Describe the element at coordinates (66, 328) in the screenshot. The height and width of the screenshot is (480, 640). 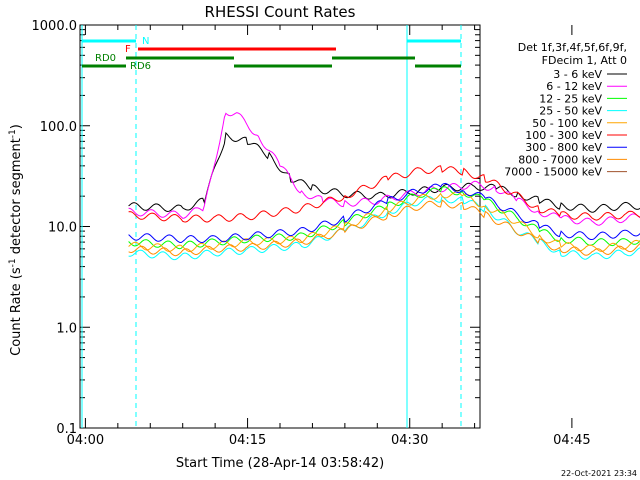
I see `y-tick-label: 1.0` at that location.